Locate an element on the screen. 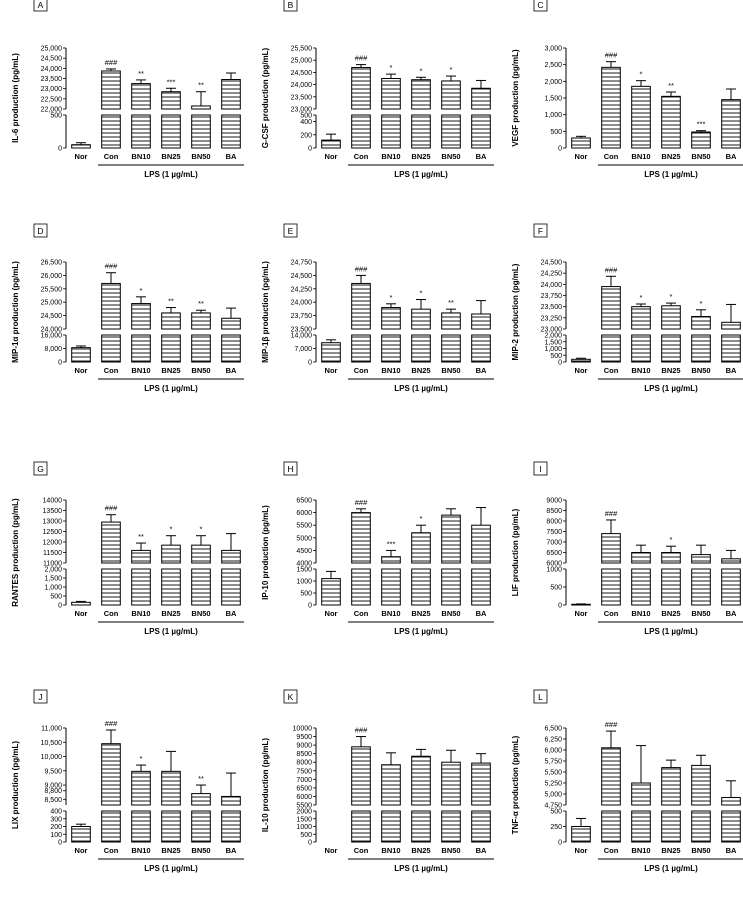 The image size is (743, 914). bar-bn10: BN10 is located at coordinates (391, 803).